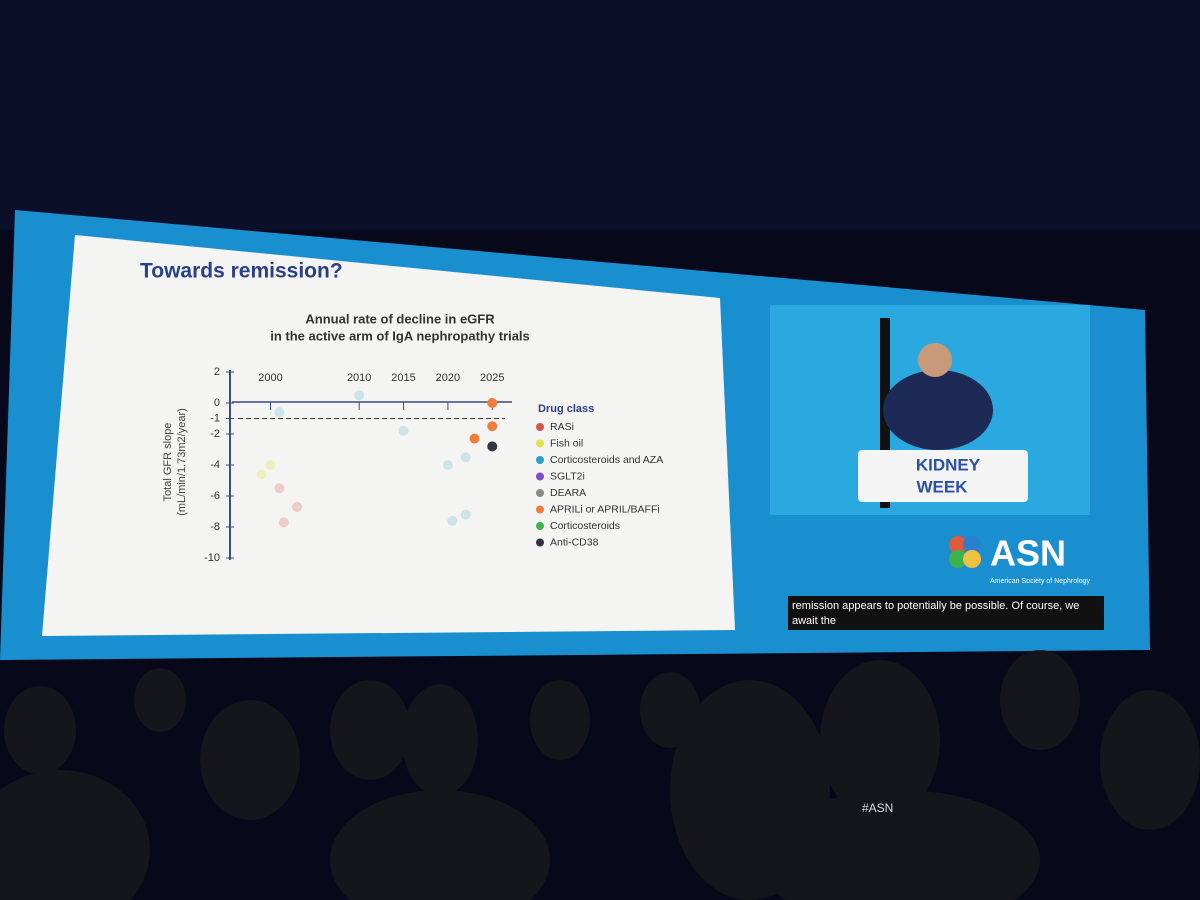 Image resolution: width=1200 pixels, height=900 pixels. Describe the element at coordinates (943, 476) in the screenshot. I see `podium` at that location.